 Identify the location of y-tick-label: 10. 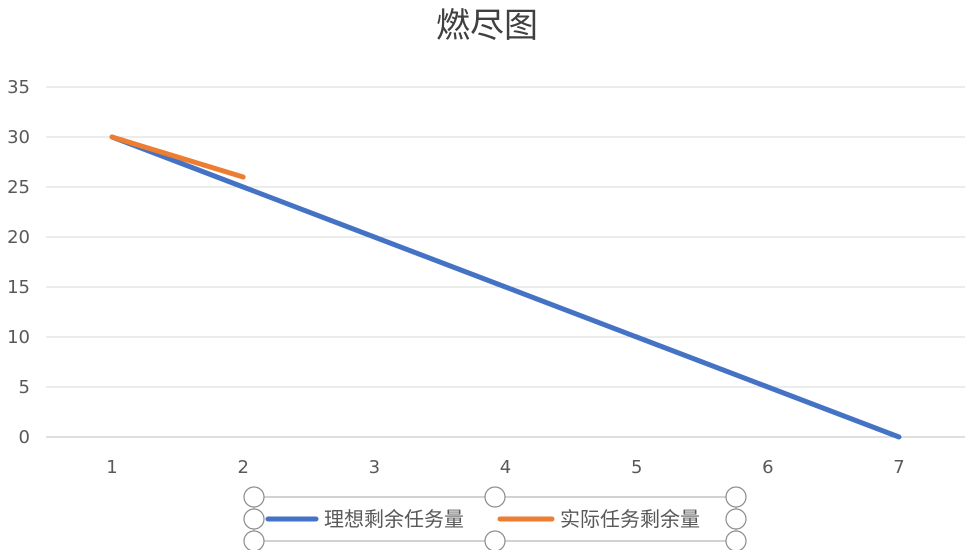
(18, 337).